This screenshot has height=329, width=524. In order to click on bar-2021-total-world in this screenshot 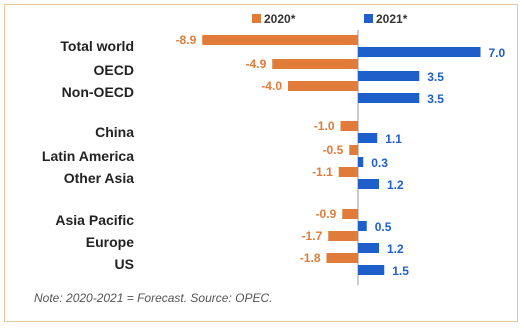, I will do `click(419, 52)`.